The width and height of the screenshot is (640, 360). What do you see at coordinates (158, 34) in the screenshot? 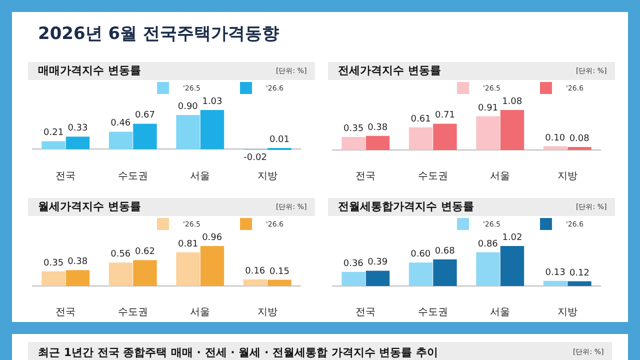
I see `text: 2026년 6월 전국주택가격동향` at bounding box center [158, 34].